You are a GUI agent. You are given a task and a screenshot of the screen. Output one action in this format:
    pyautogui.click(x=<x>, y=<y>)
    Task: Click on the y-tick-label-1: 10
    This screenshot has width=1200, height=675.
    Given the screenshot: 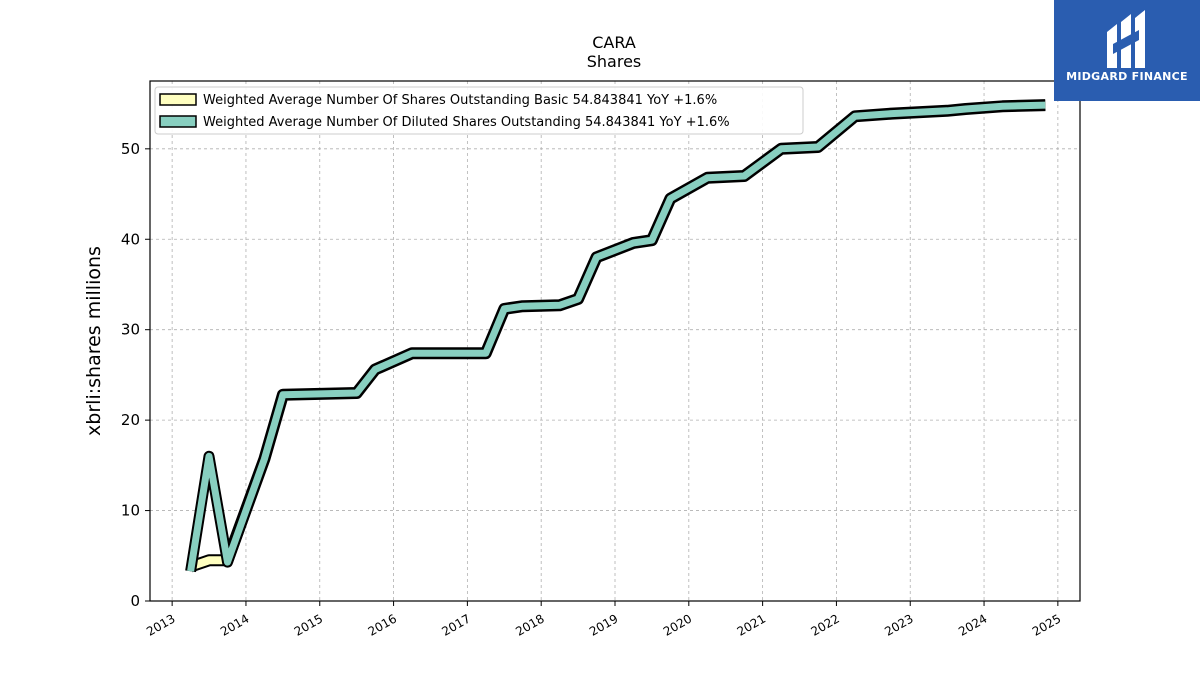 What is the action you would take?
    pyautogui.click(x=130, y=511)
    